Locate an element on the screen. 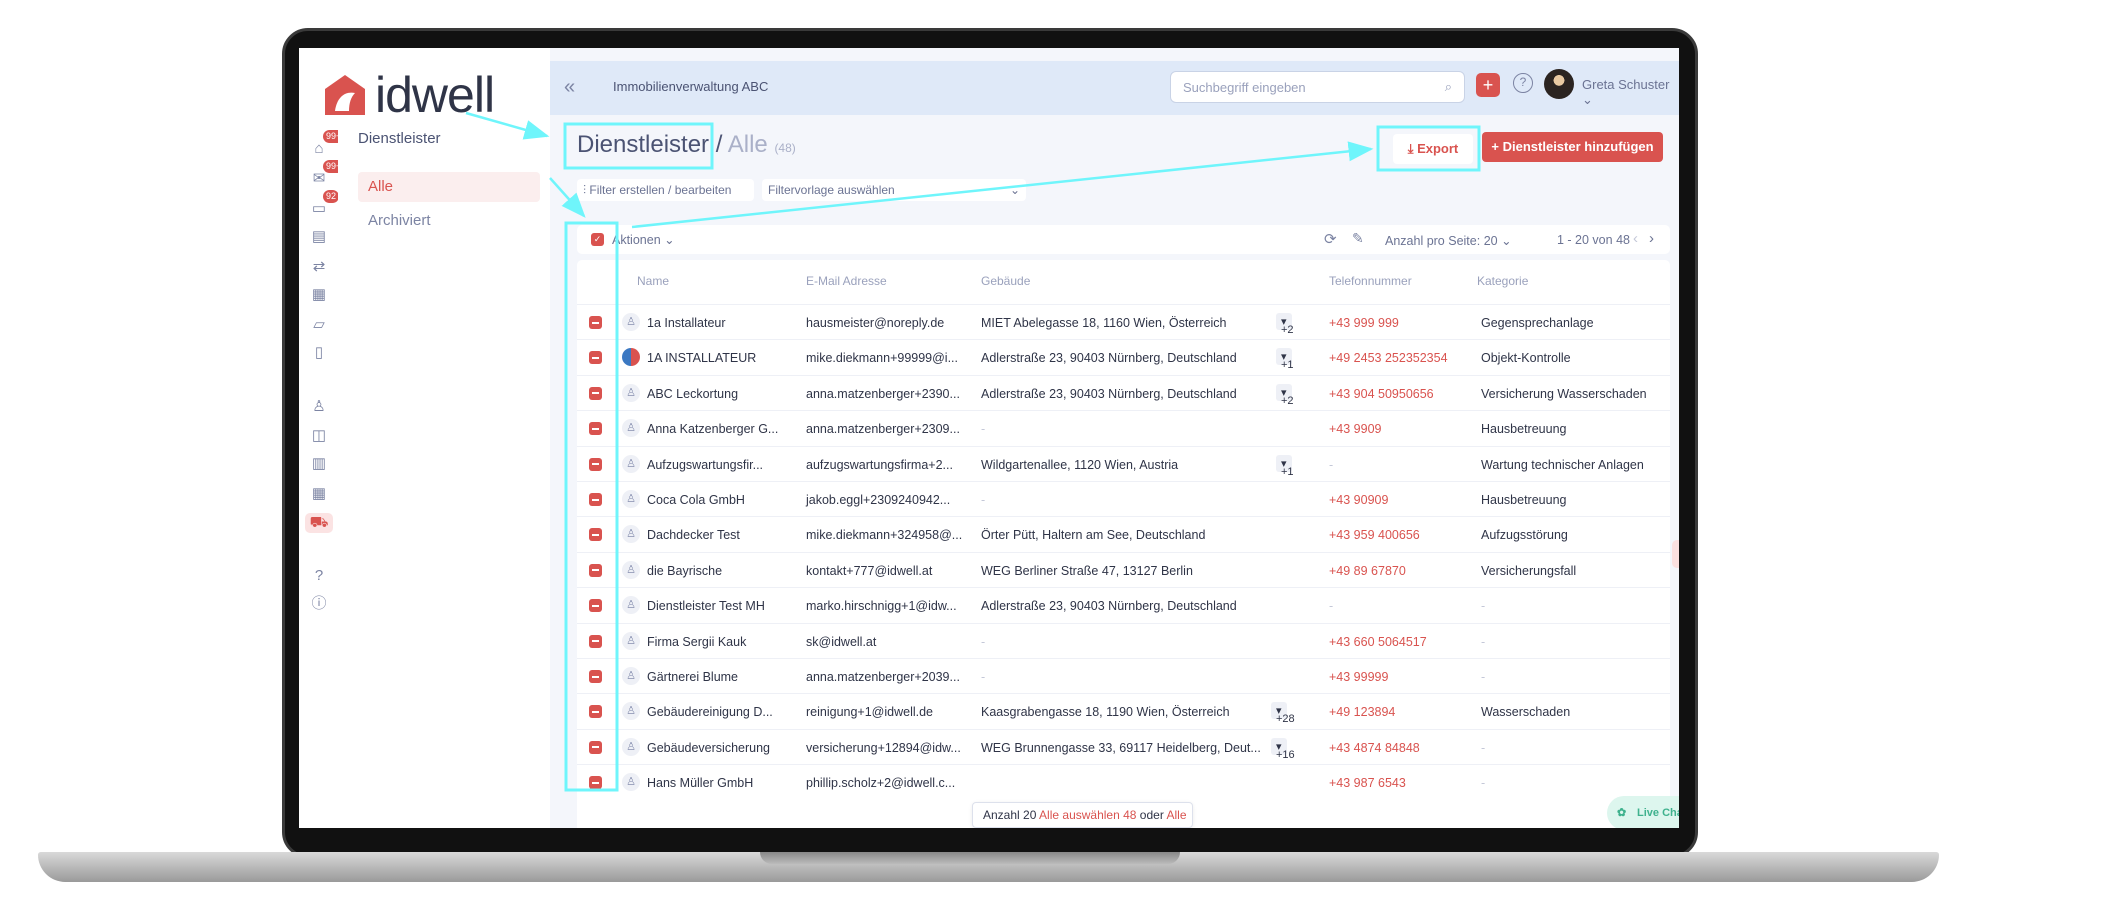 The width and height of the screenshot is (2119, 907). scroll-right-button: › is located at coordinates (1675, 554).